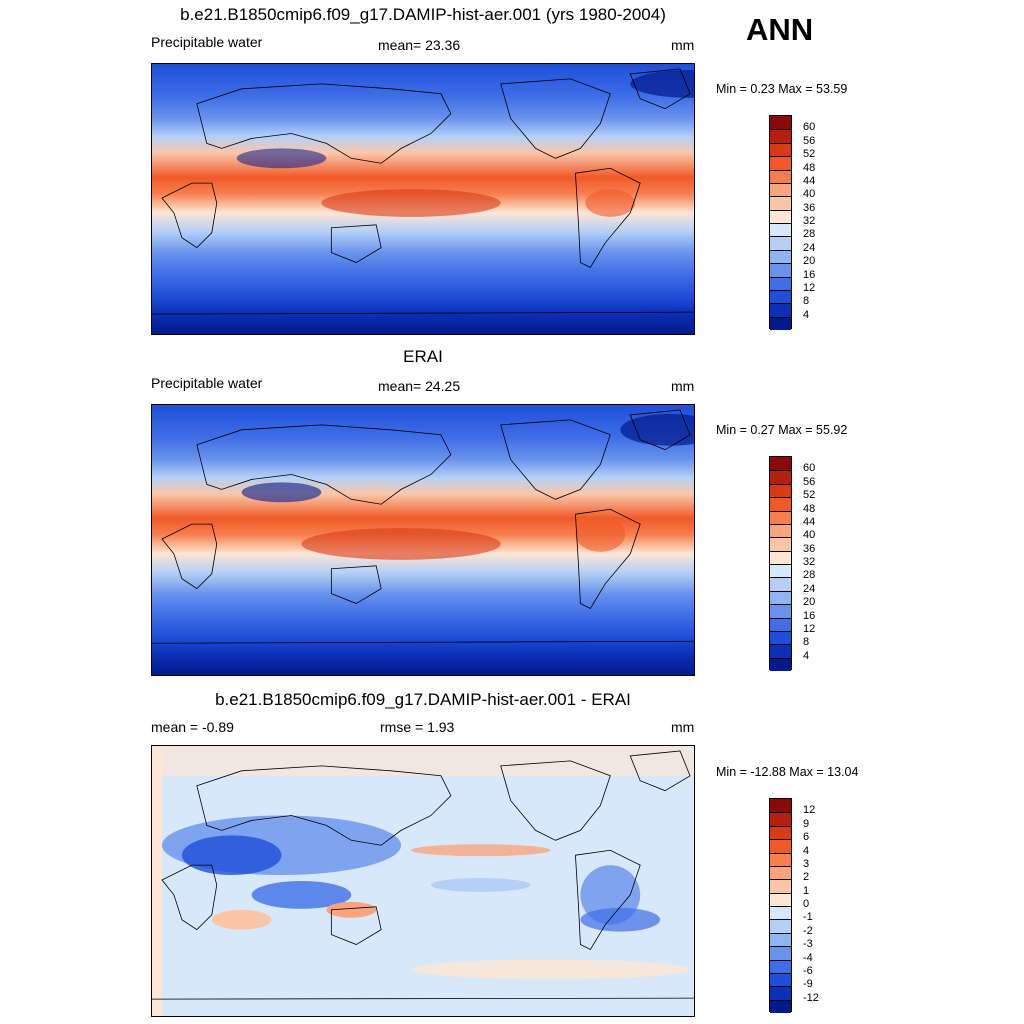 This screenshot has height=1024, width=1024. Describe the element at coordinates (417, 727) in the screenshot. I see `panel3-rmse-label: rmse = 1.93` at that location.